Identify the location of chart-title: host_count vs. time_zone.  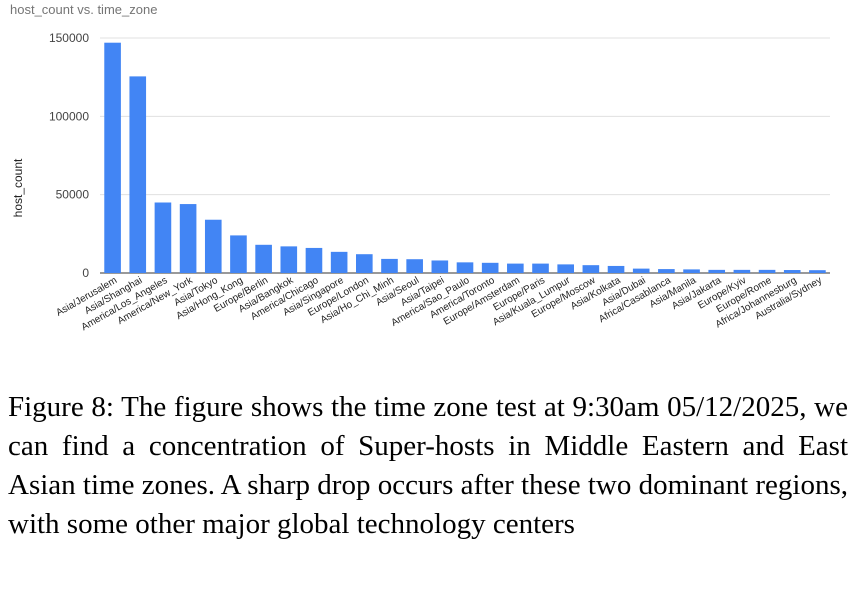
(84, 9).